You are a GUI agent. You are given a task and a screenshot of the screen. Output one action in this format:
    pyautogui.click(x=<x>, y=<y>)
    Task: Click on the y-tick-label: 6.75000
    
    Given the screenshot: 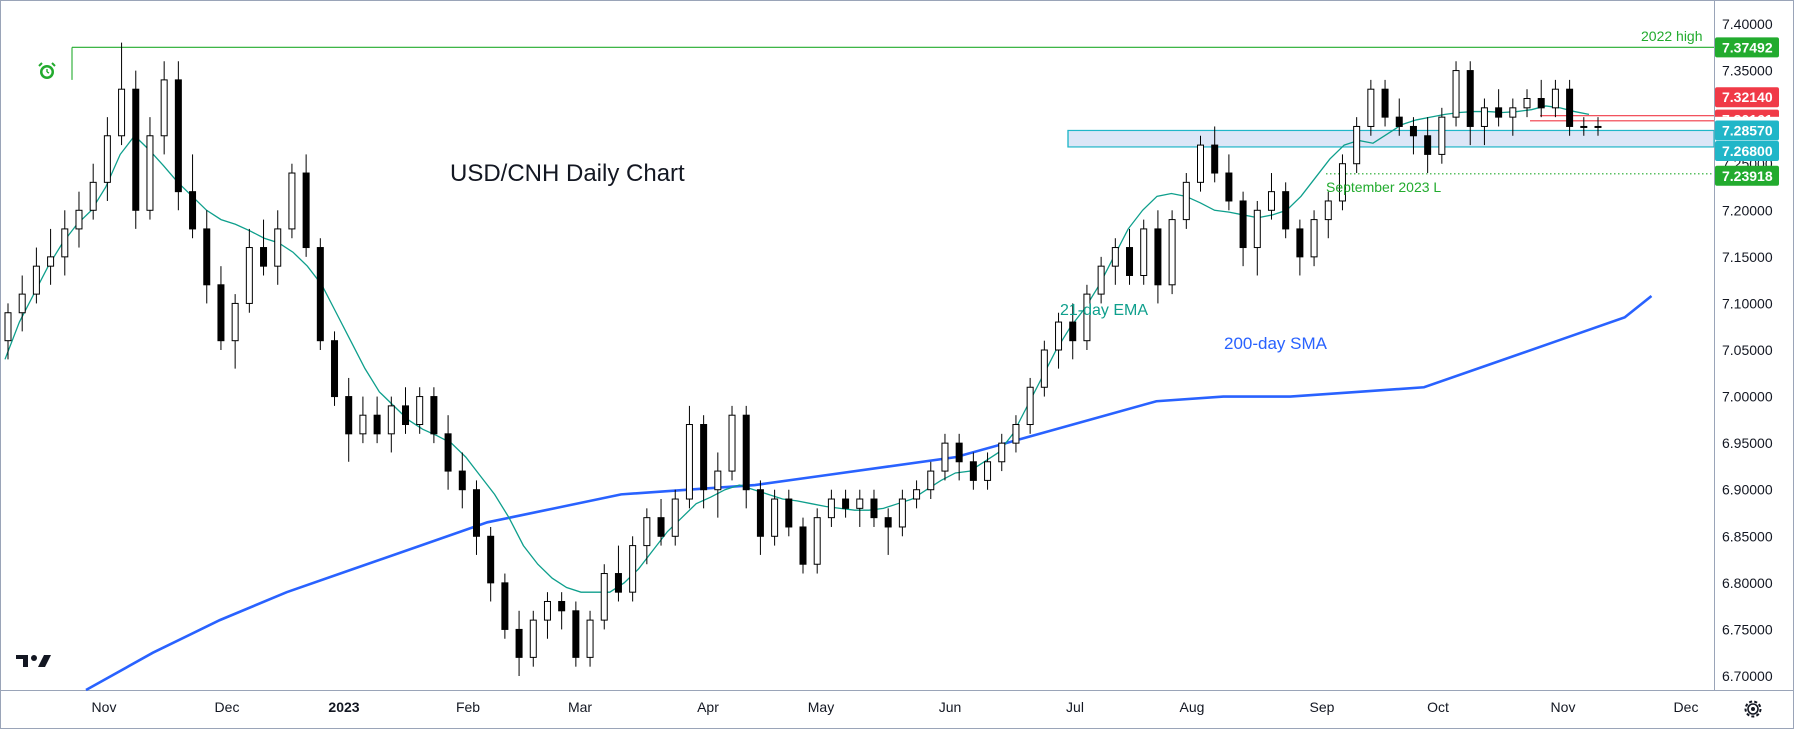 What is the action you would take?
    pyautogui.click(x=1747, y=629)
    